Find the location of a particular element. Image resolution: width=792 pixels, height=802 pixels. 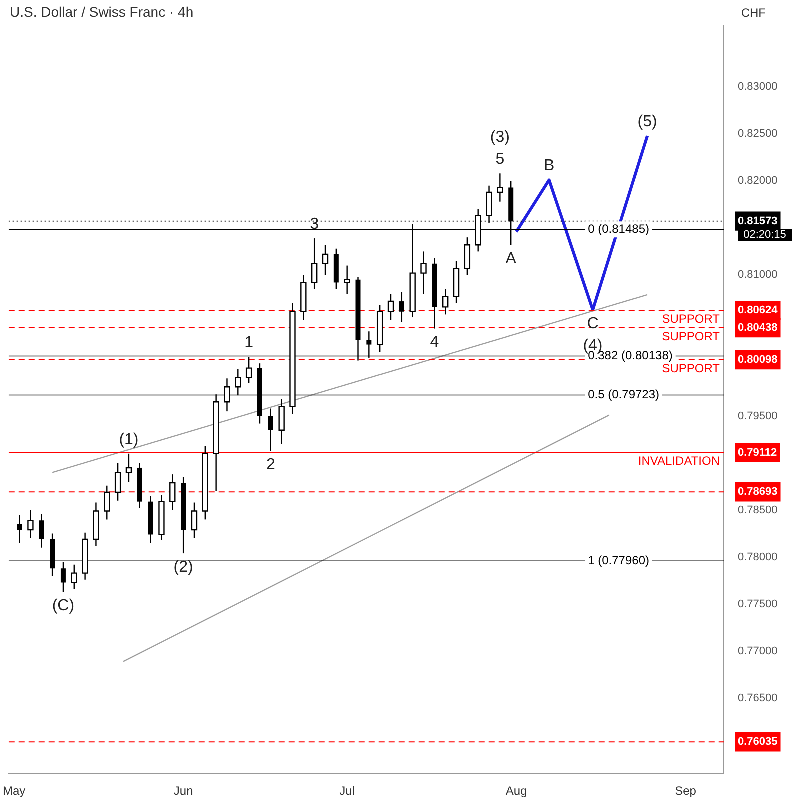

x-tick-label: May is located at coordinates (14, 791).